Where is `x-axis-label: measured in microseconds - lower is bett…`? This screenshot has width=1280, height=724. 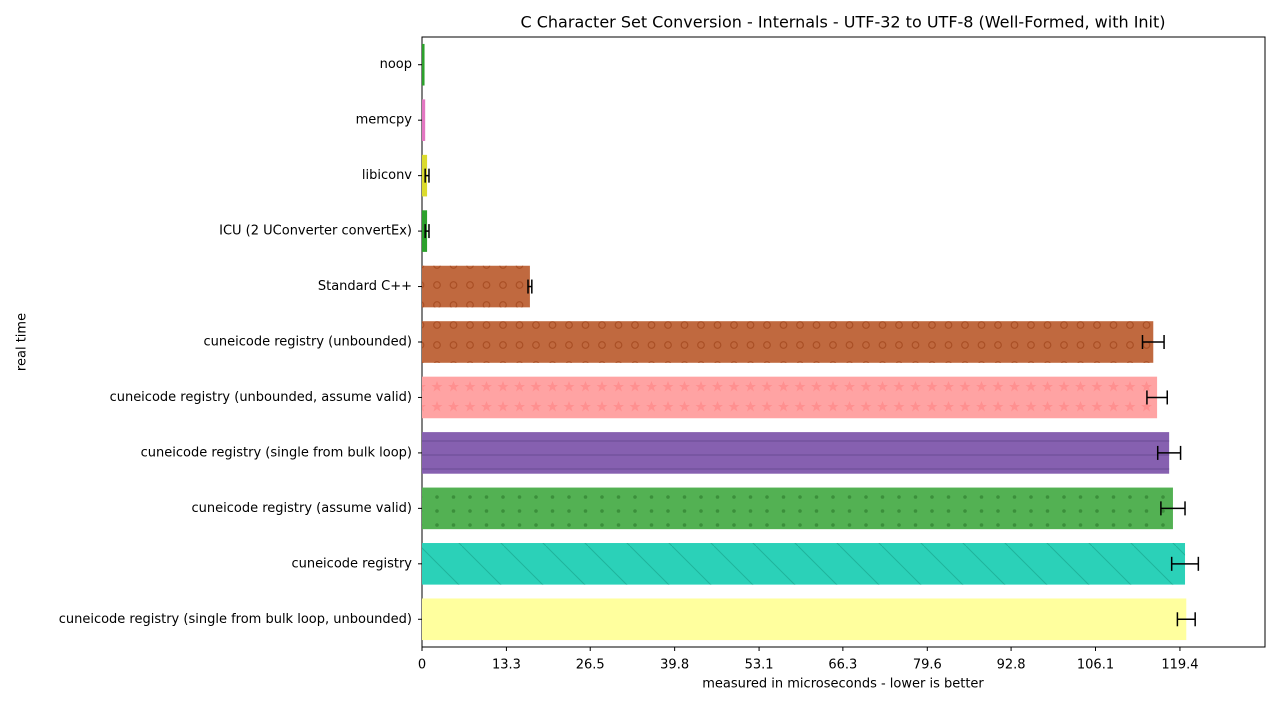
x-axis-label: measured in microseconds - lower is bett… is located at coordinates (843, 684).